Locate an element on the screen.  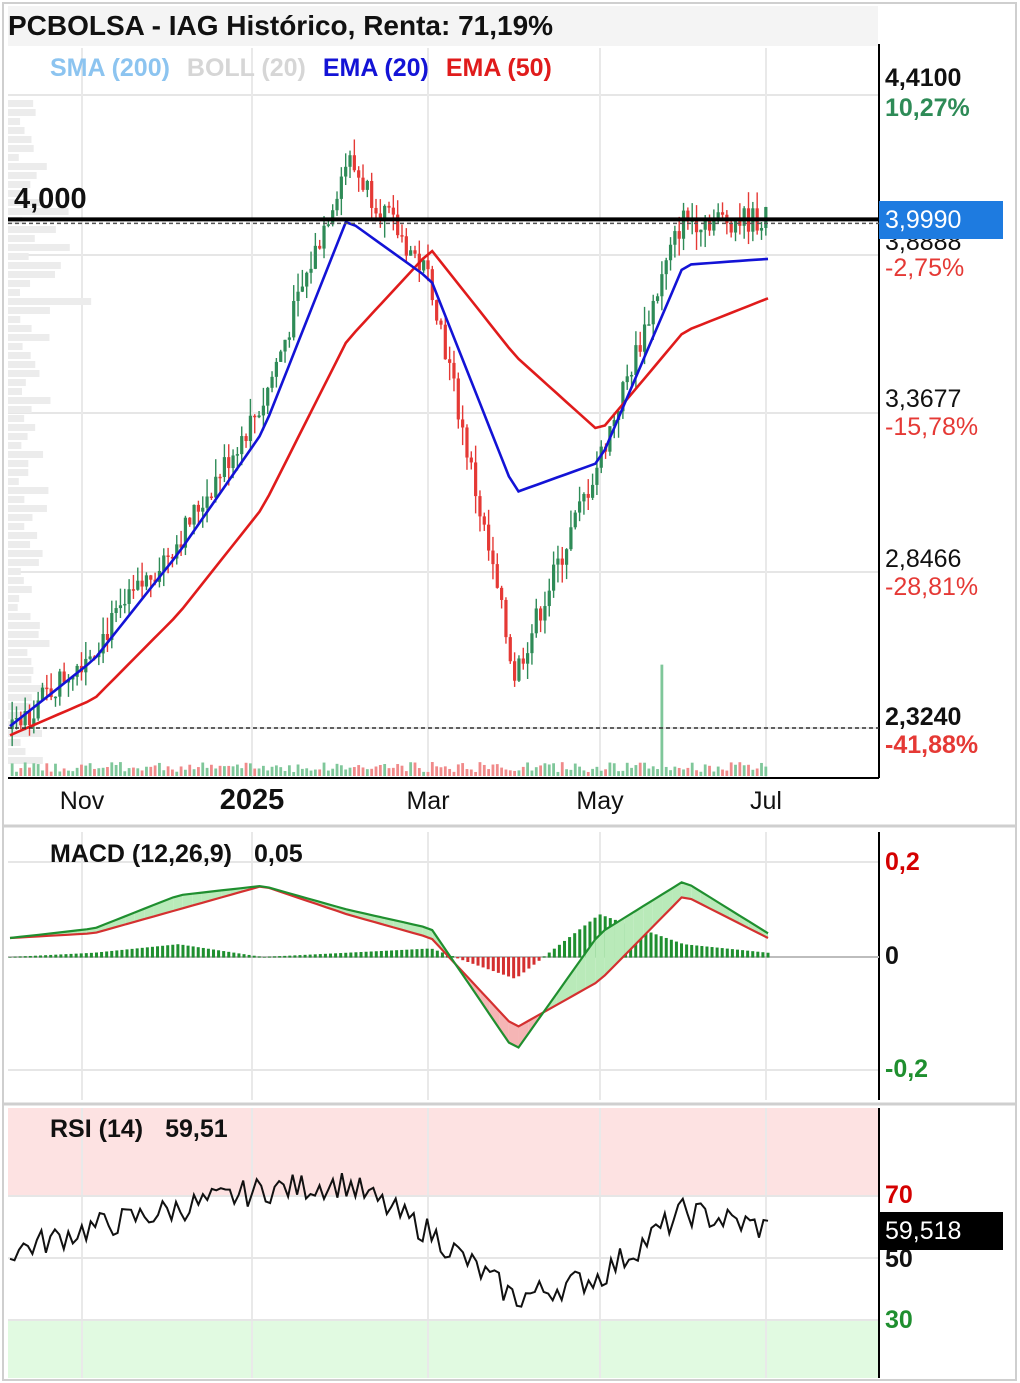
macd-axis-label: 0,2 is located at coordinates (902, 862).